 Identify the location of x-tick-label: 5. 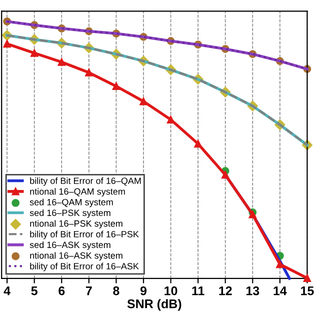
(34, 291).